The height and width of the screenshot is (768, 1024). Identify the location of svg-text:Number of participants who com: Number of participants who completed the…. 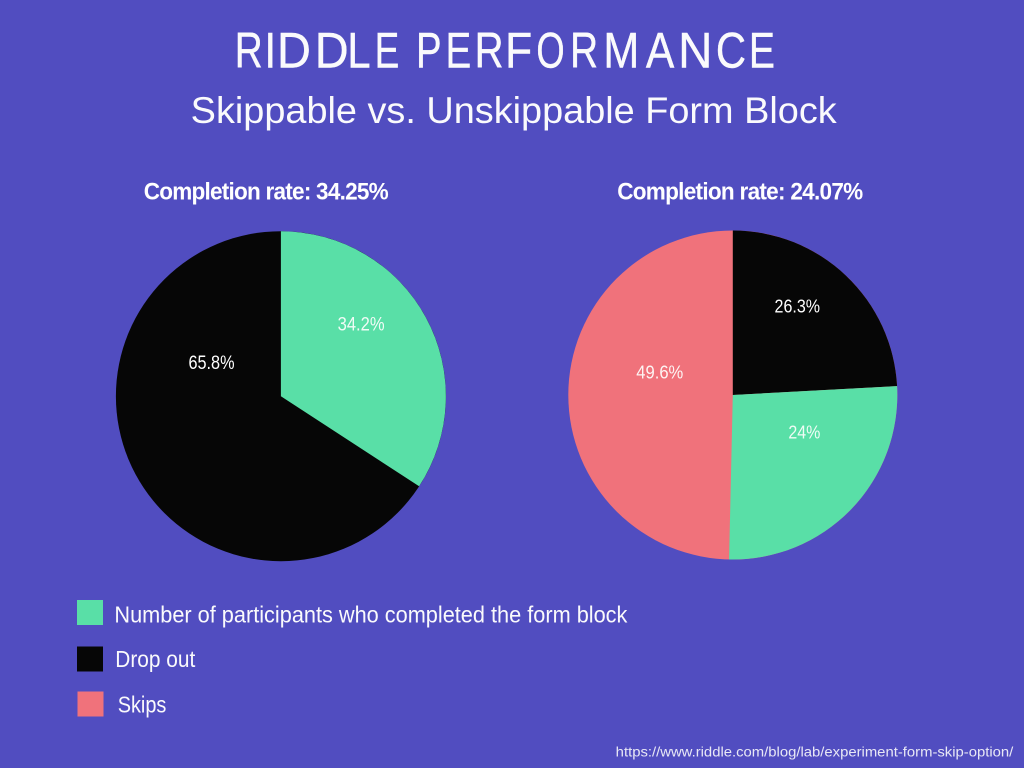
(370, 614).